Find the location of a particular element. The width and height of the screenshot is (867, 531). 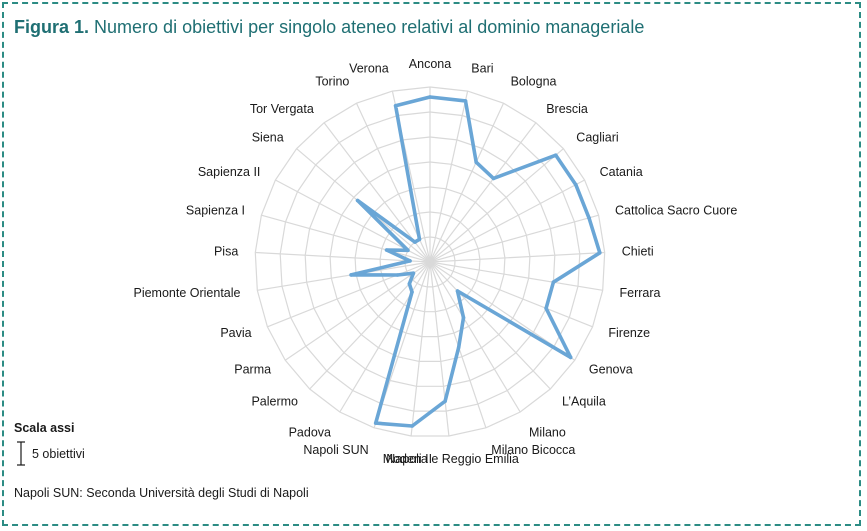

category-label: Palermo is located at coordinates (274, 401).